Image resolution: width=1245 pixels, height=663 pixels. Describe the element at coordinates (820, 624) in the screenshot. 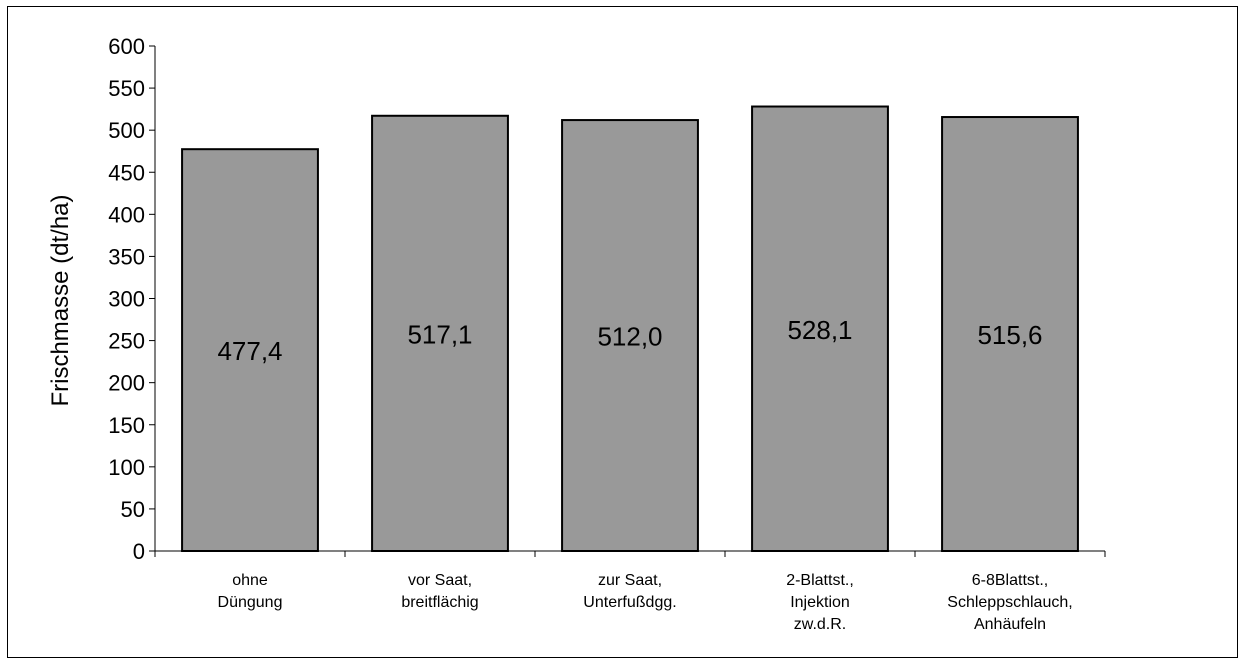

I see `x-category-label: zw.d.R.` at that location.